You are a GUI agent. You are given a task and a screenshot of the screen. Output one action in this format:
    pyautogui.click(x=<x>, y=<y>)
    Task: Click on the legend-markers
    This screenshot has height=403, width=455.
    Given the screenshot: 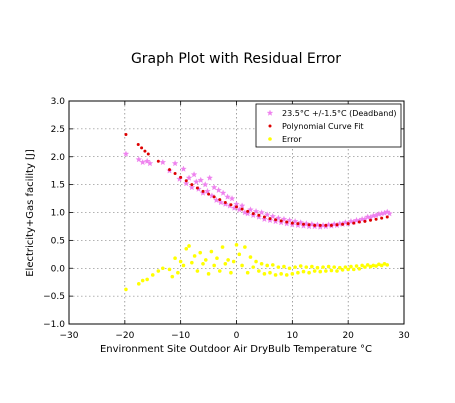 What is the action you would take?
    pyautogui.click(x=270, y=125)
    